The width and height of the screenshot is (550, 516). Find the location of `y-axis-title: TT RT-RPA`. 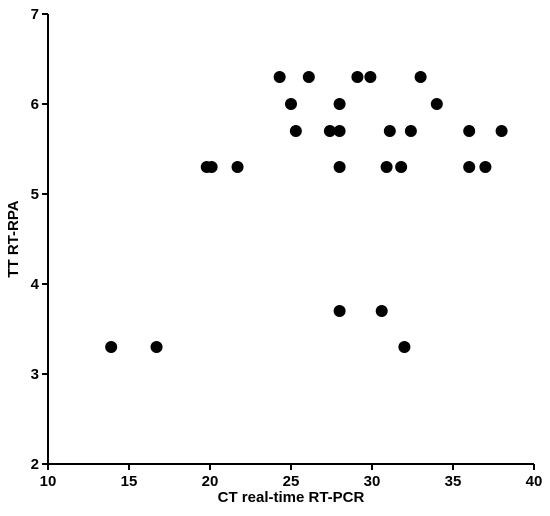

y-axis-title: TT RT-RPA is located at coordinates (13, 238).